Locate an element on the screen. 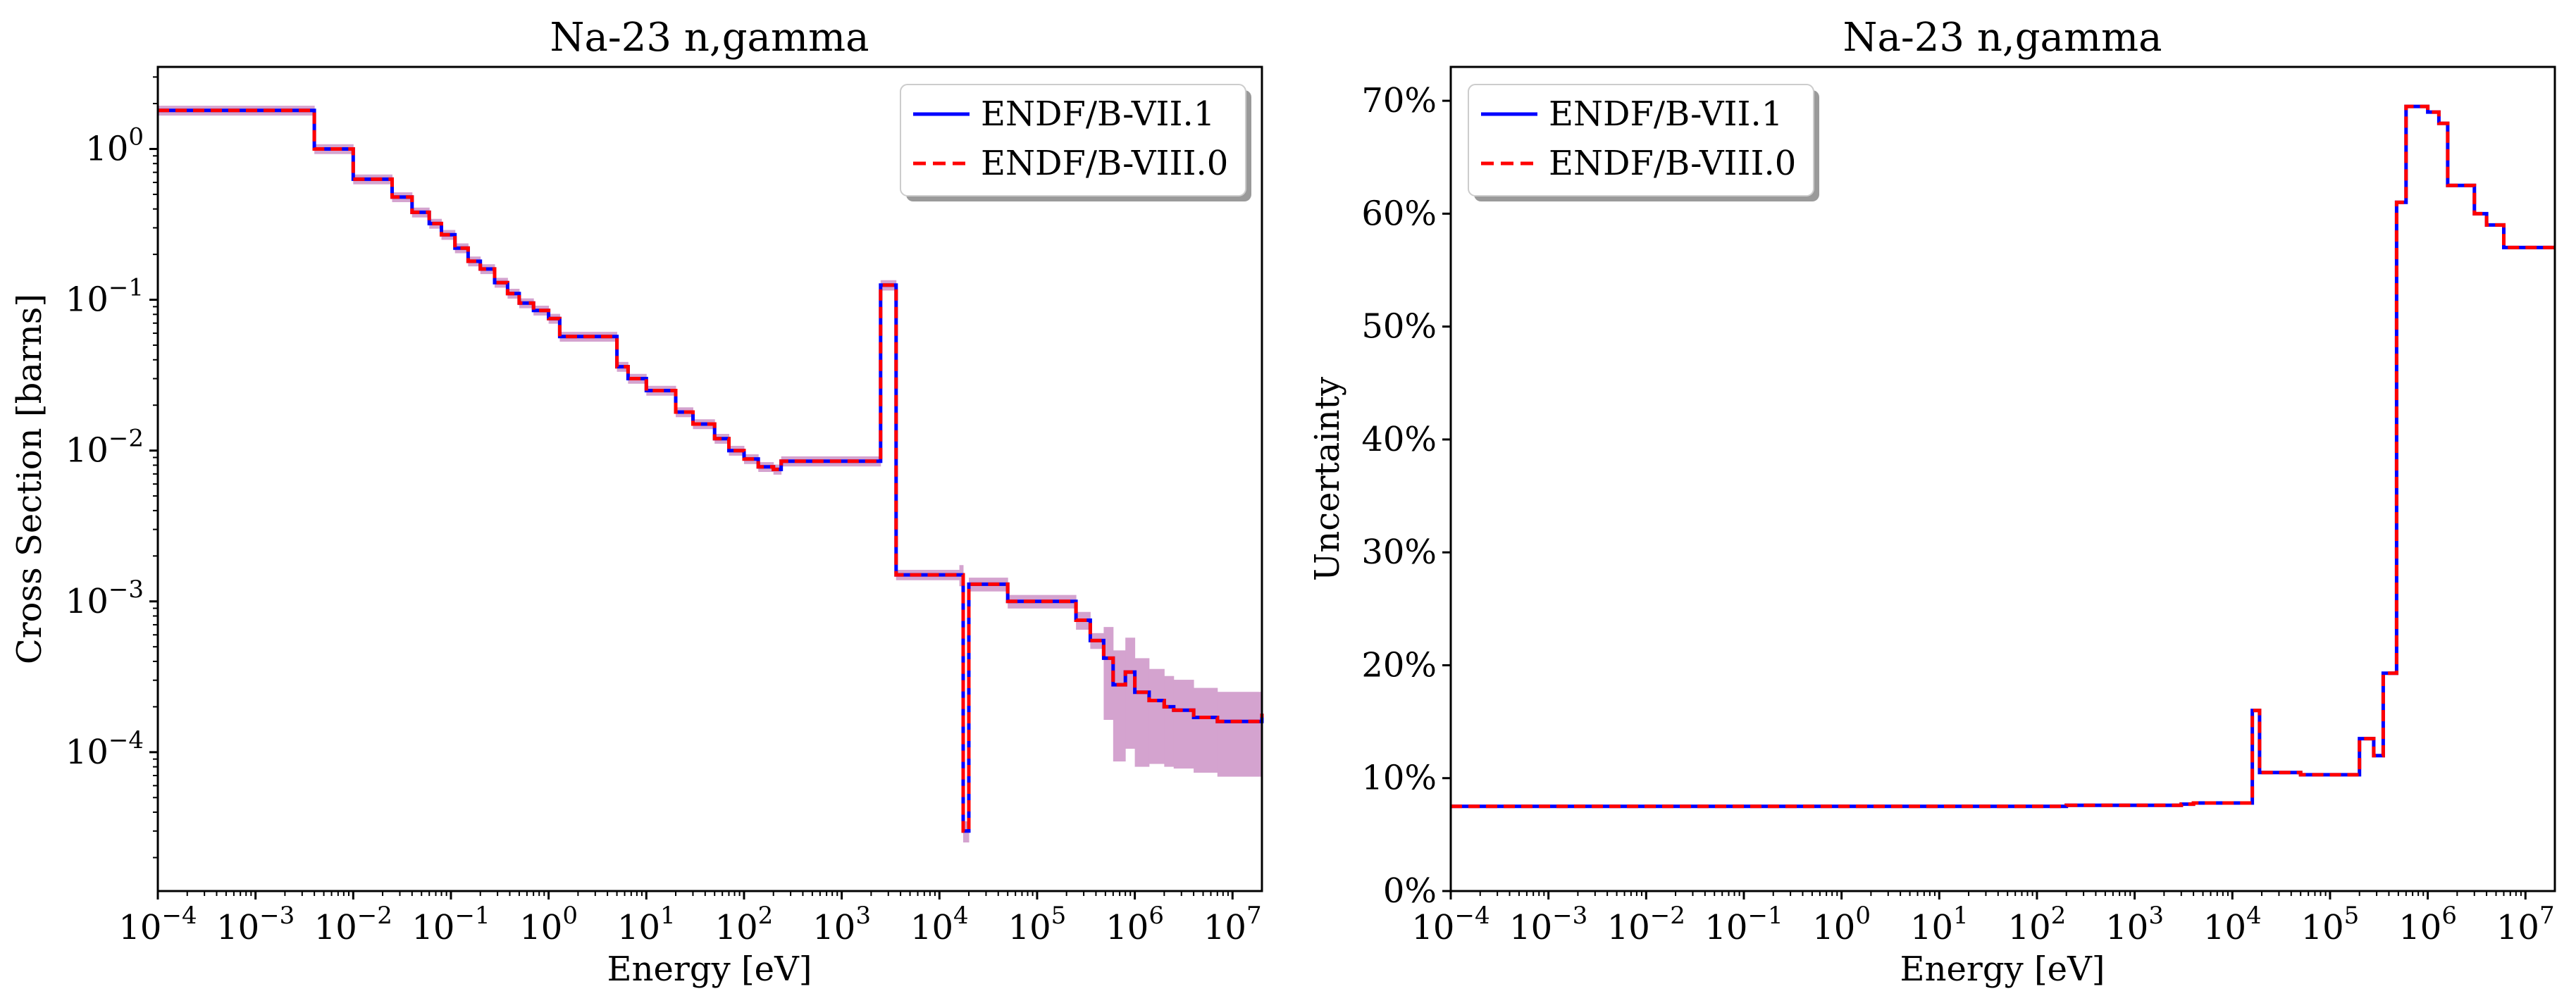 The image size is (2576, 996). y-tick-label: 10⁻⁴ is located at coordinates (105, 749).